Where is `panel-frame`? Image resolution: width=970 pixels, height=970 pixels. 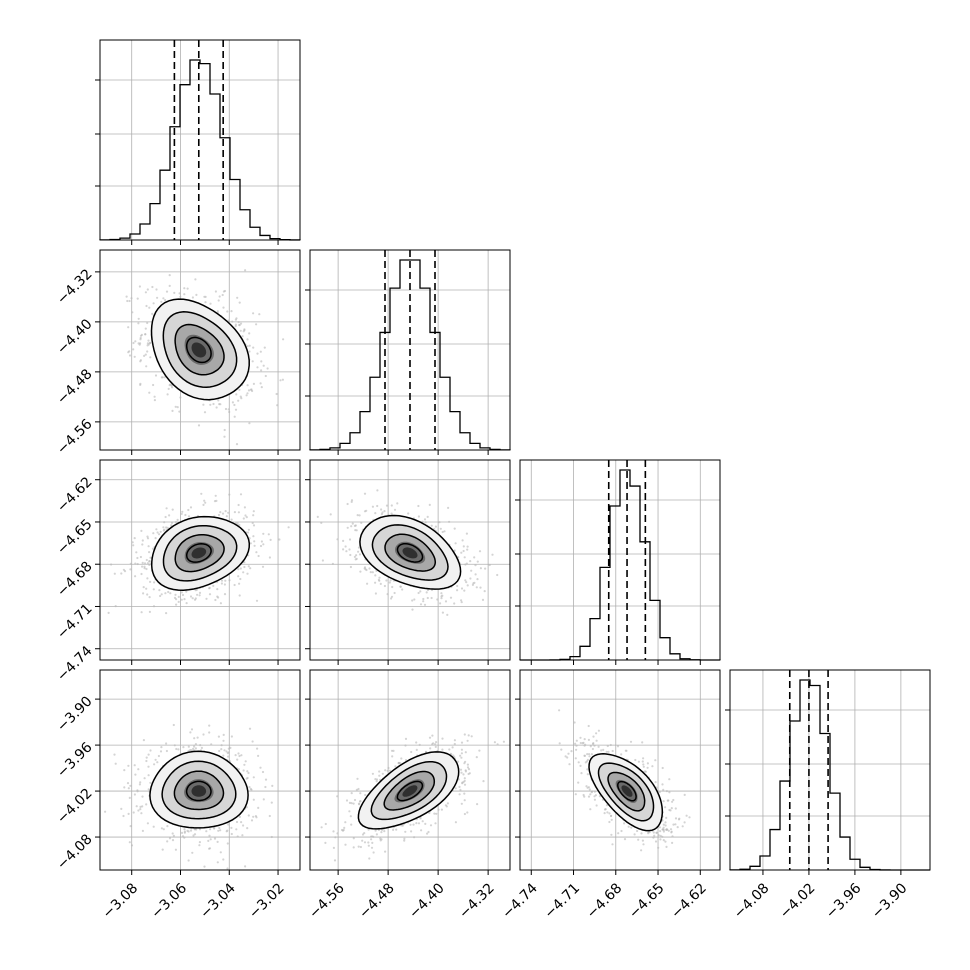
panel-frame is located at coordinates (410, 770).